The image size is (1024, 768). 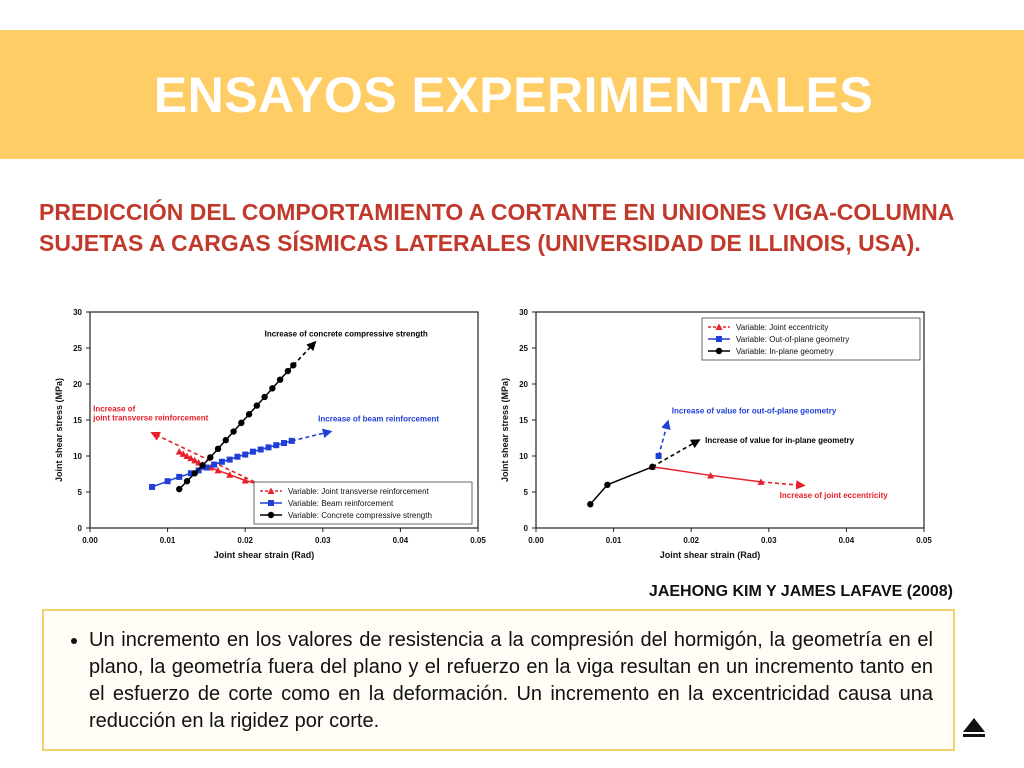 I want to click on annotation: Increase of value for in-plane geometry, so click(x=779, y=440).